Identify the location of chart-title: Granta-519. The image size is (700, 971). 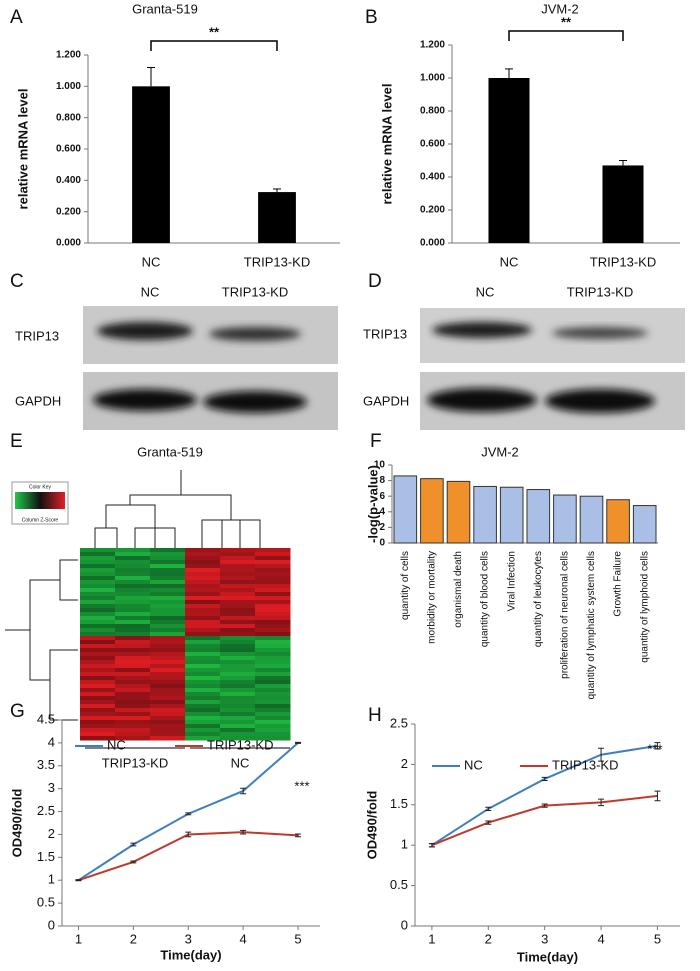
(165, 8).